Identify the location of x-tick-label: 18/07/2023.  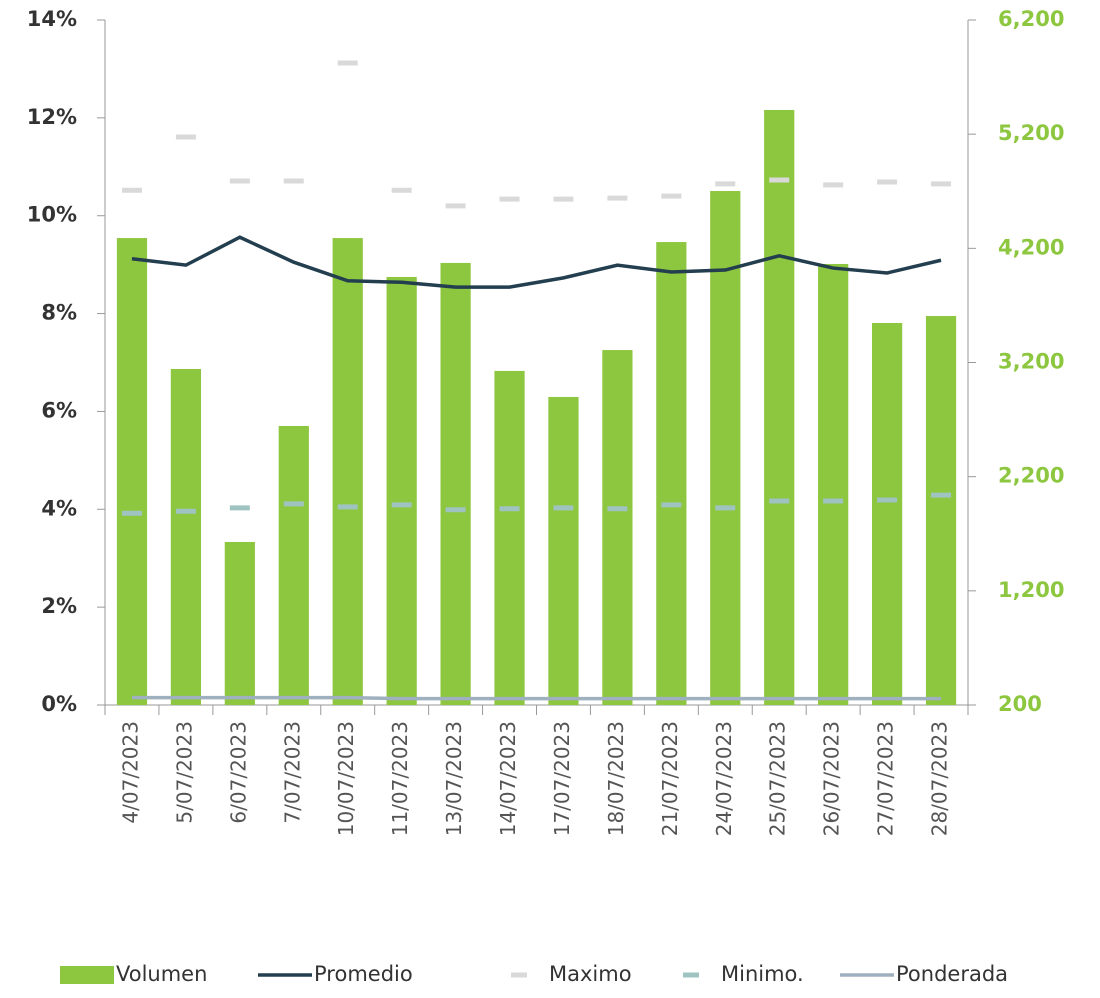
(616, 778).